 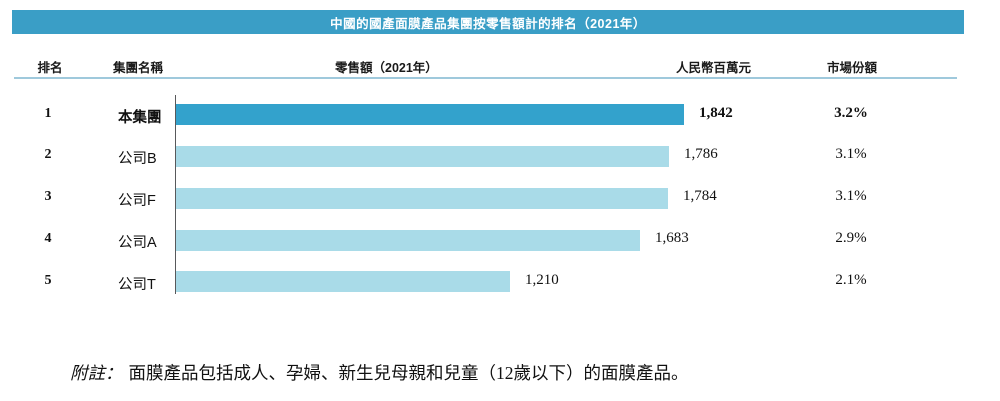 What do you see at coordinates (700, 196) in the screenshot?
I see `bar-value-label: 1,784` at bounding box center [700, 196].